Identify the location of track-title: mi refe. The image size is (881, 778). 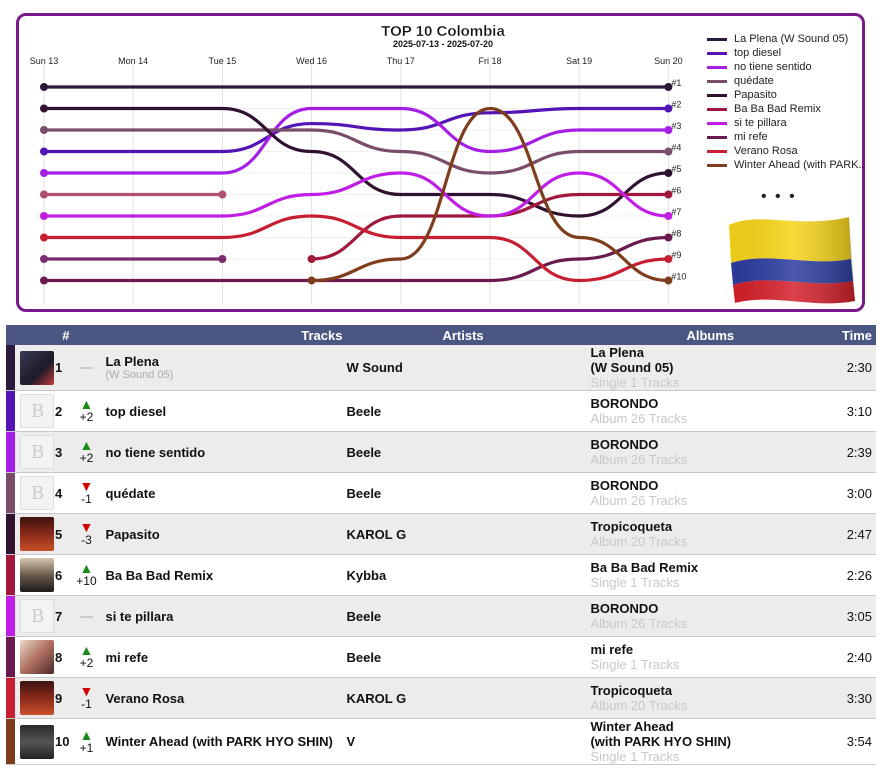
(127, 657).